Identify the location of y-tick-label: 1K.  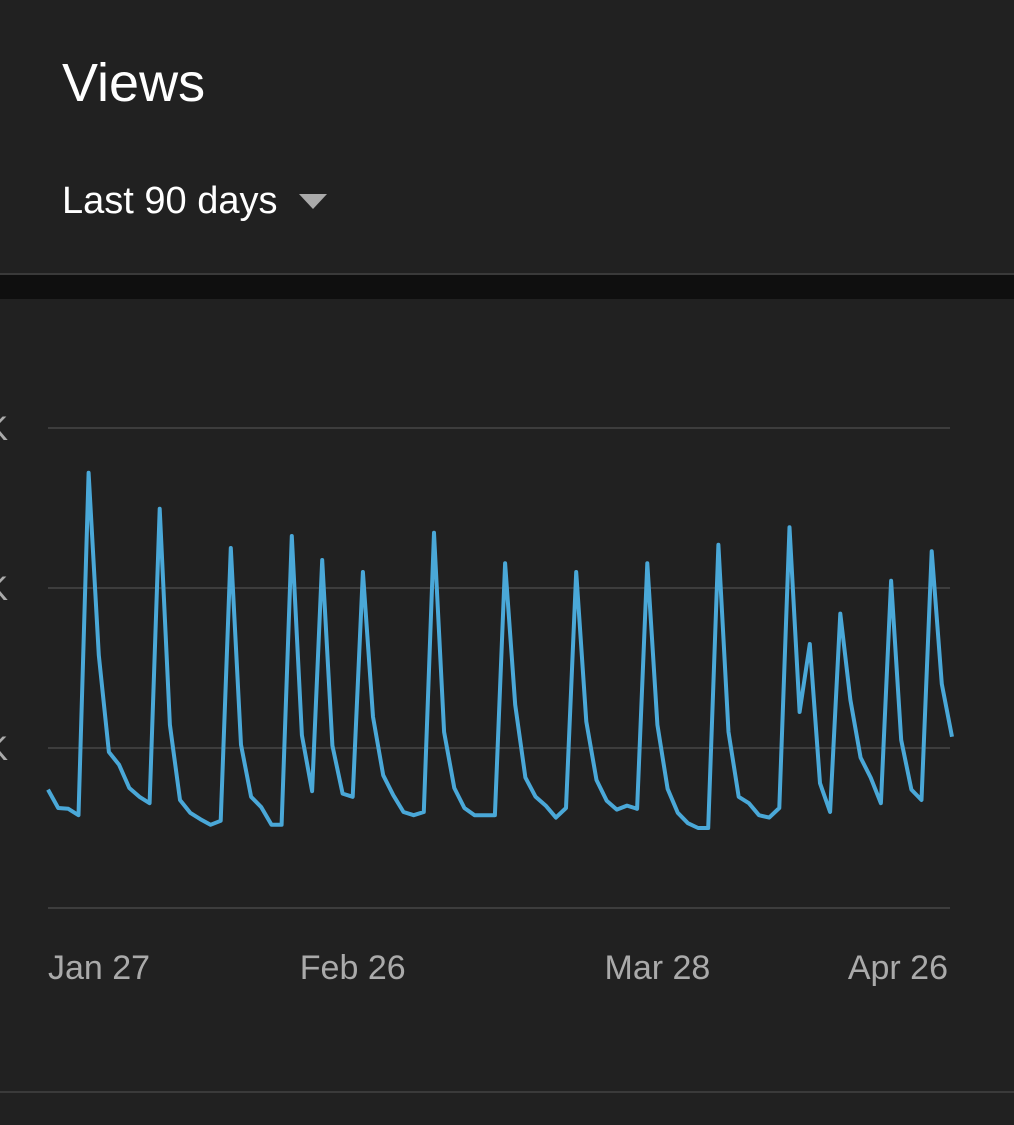
(4, 749).